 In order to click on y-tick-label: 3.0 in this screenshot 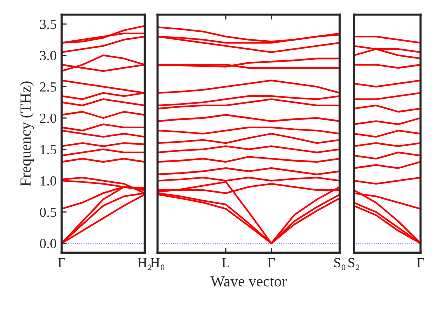, I will do `click(48, 56)`.